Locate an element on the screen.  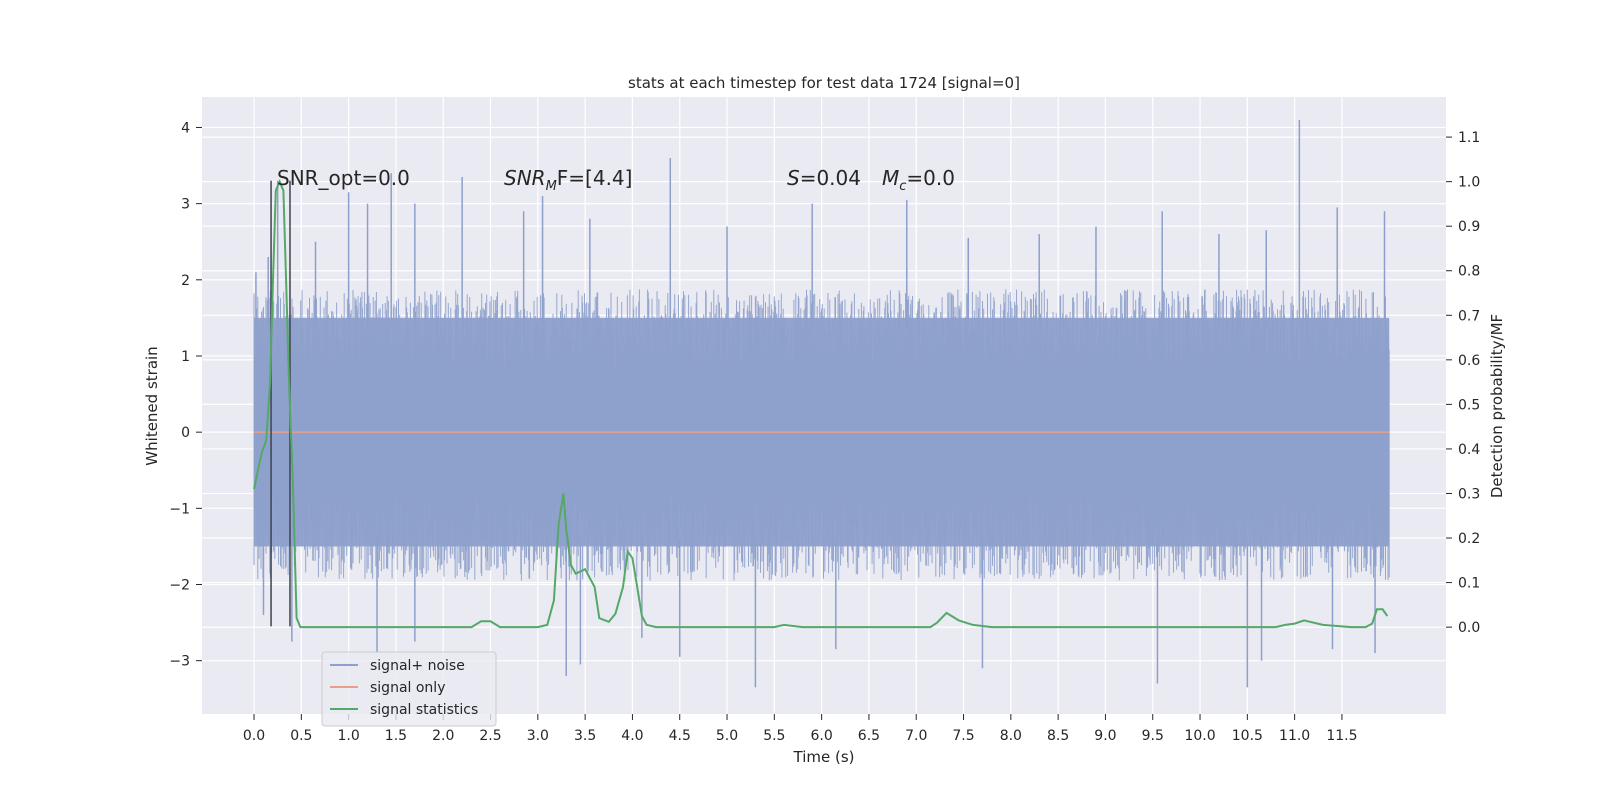
y-left-tick-label: 1 is located at coordinates (185, 357).